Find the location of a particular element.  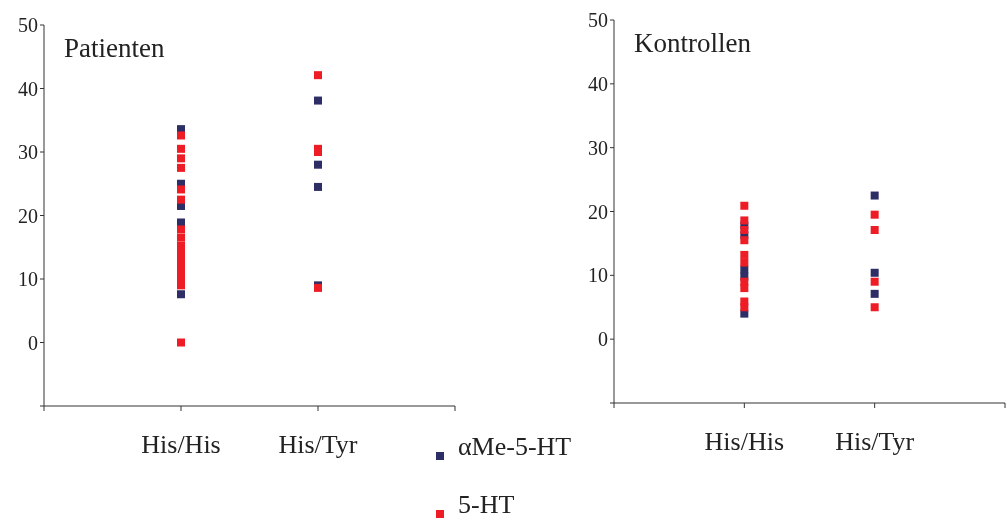

chart-title: Patienten is located at coordinates (114, 48).